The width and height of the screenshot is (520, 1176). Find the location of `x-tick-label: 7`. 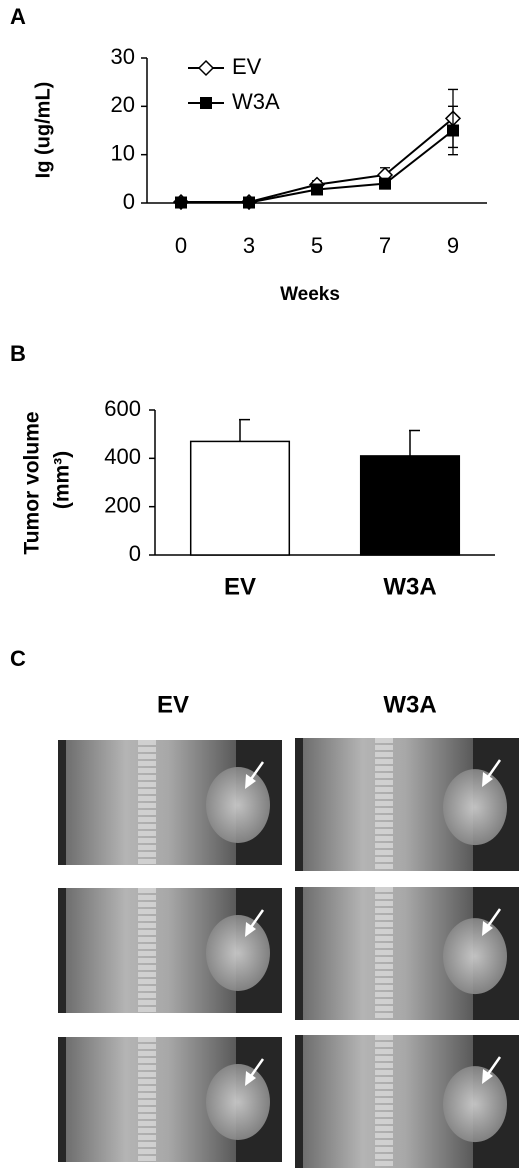

x-tick-label: 7 is located at coordinates (385, 245).